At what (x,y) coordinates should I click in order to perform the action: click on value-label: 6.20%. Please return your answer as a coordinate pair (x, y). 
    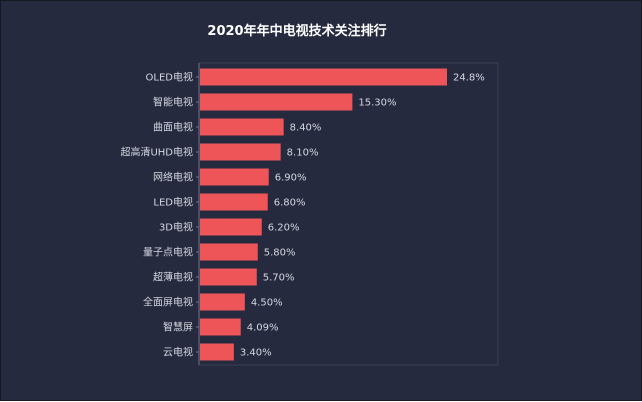
    Looking at the image, I should click on (284, 228).